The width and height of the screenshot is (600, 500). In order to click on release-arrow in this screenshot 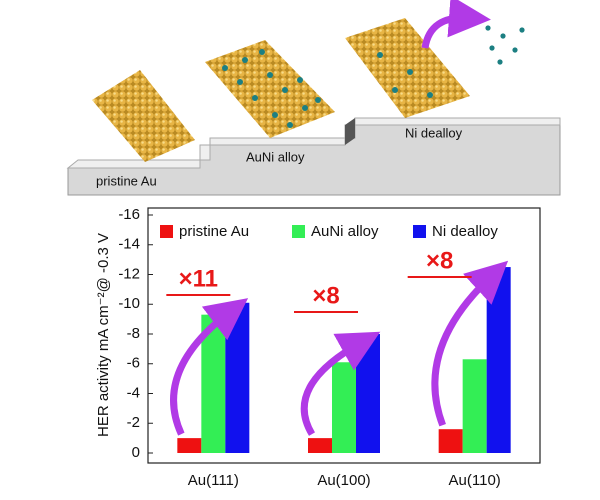, I will do `click(456, 24)`.